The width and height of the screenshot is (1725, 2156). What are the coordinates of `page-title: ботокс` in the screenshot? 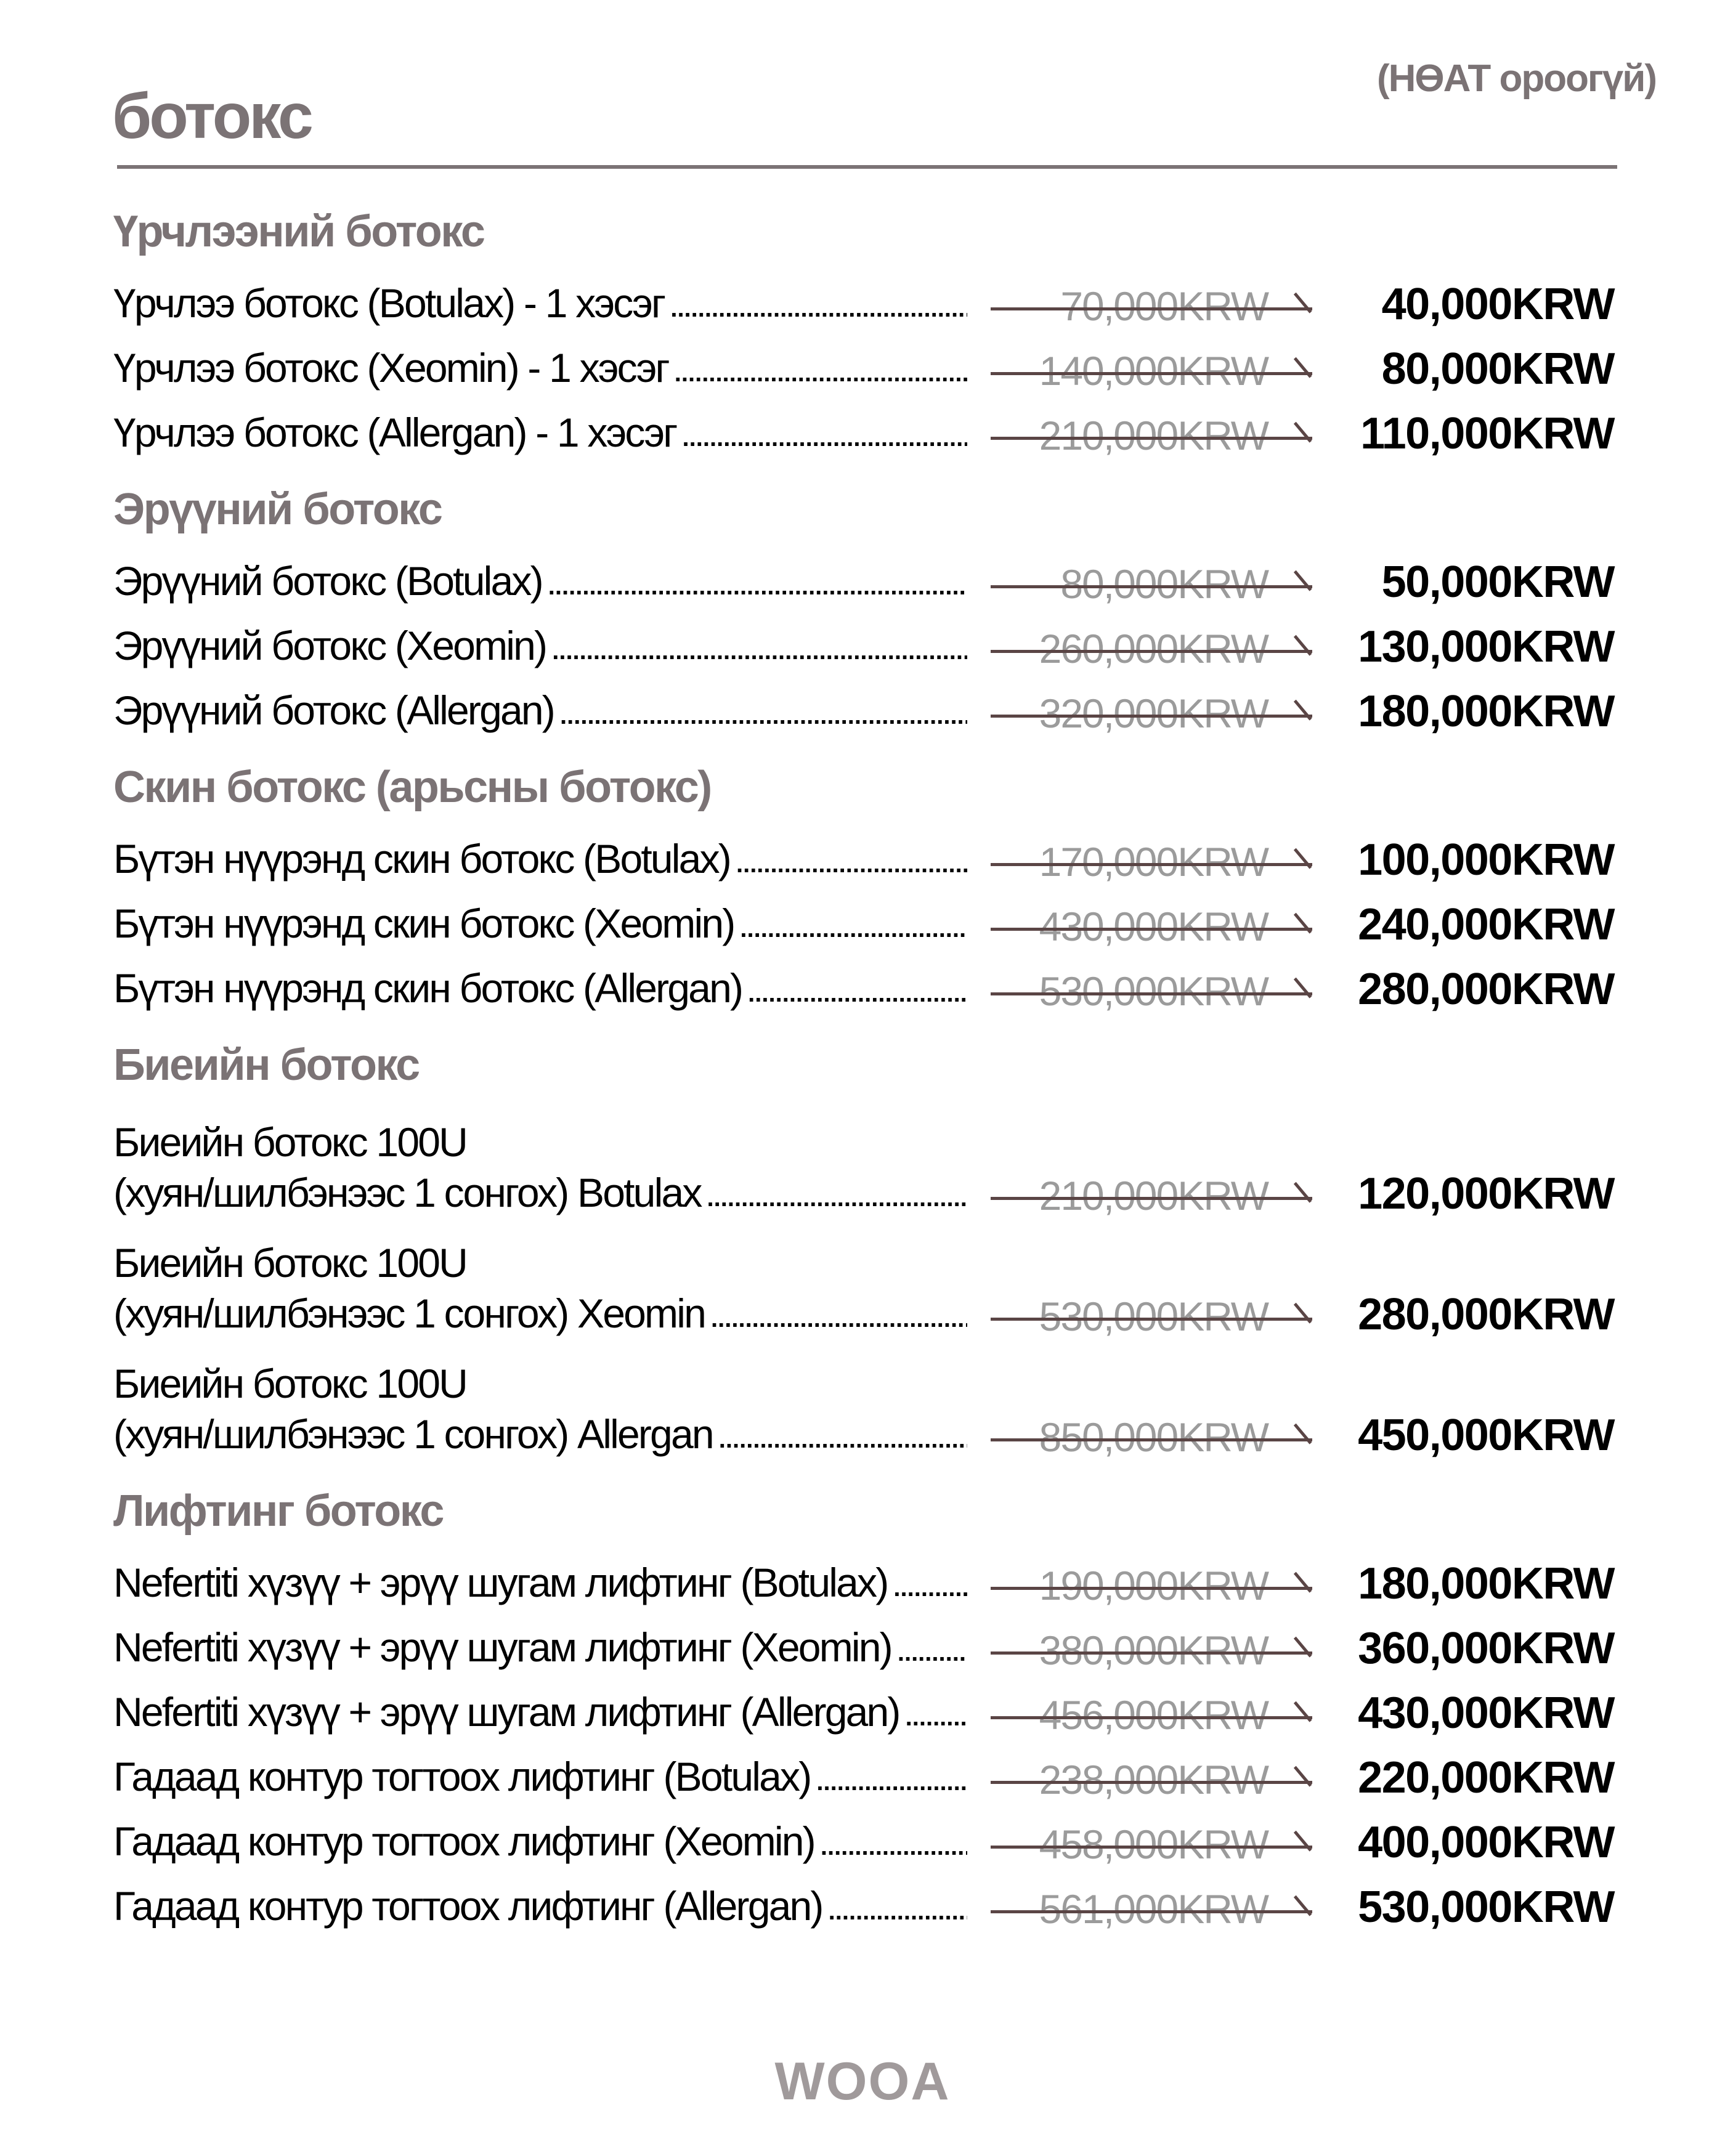 It's located at (213, 116).